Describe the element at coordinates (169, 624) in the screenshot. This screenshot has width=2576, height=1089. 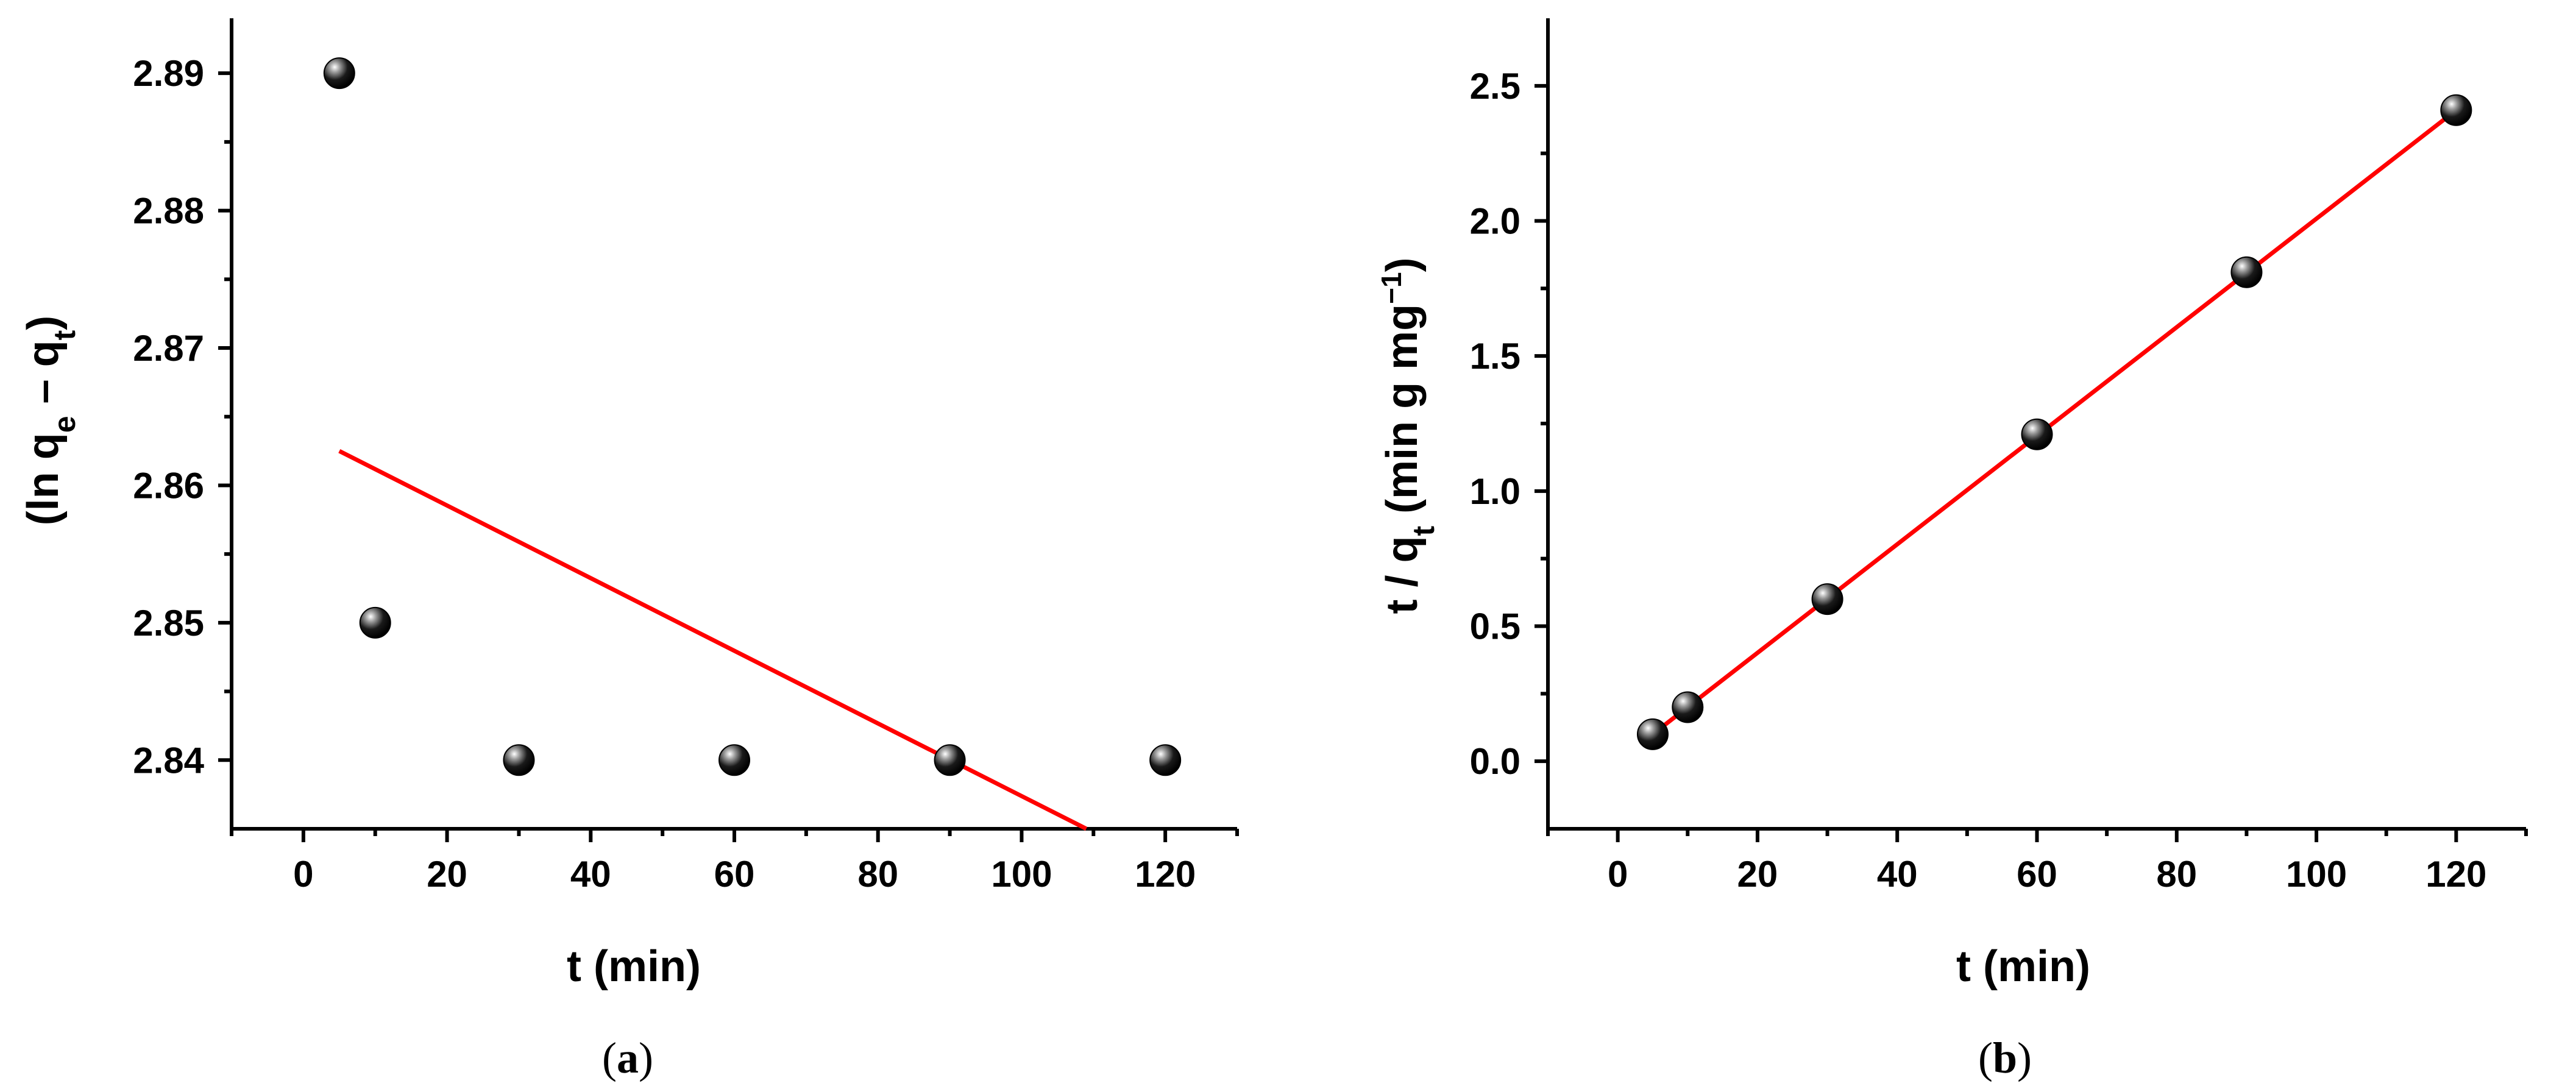
I see `y-tick-label: 2.85` at that location.